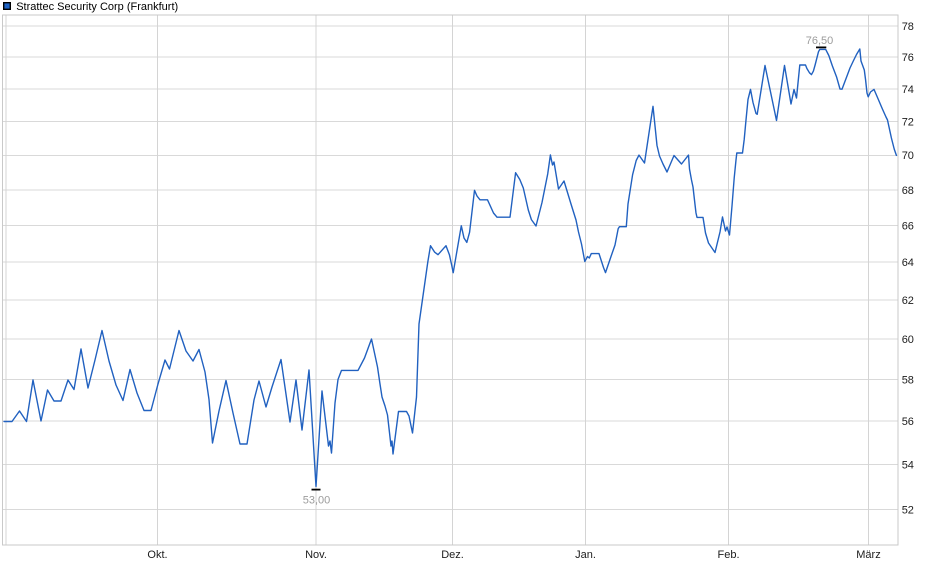 This screenshot has width=940, height=584. I want to click on svg-text: 52, so click(908, 511).